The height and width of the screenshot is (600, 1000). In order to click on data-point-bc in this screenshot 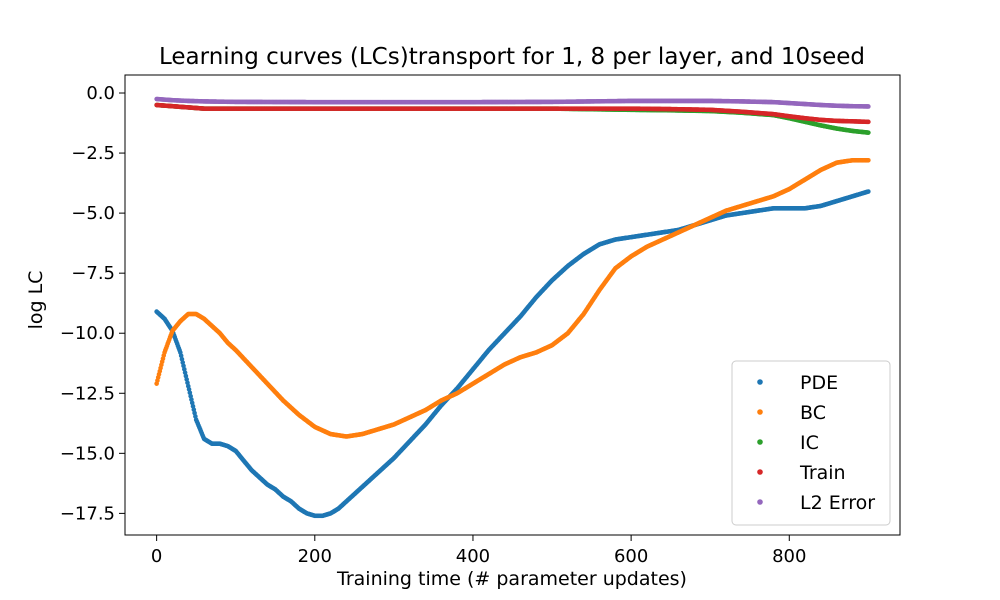, I will do `click(868, 160)`.